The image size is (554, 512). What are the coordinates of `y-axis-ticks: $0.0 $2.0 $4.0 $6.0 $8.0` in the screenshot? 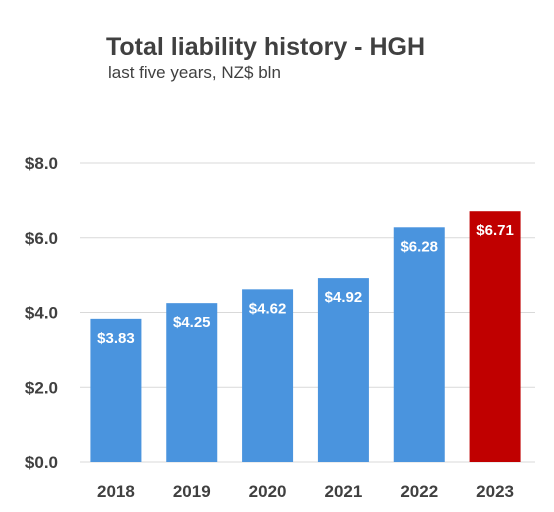 It's located at (41, 313).